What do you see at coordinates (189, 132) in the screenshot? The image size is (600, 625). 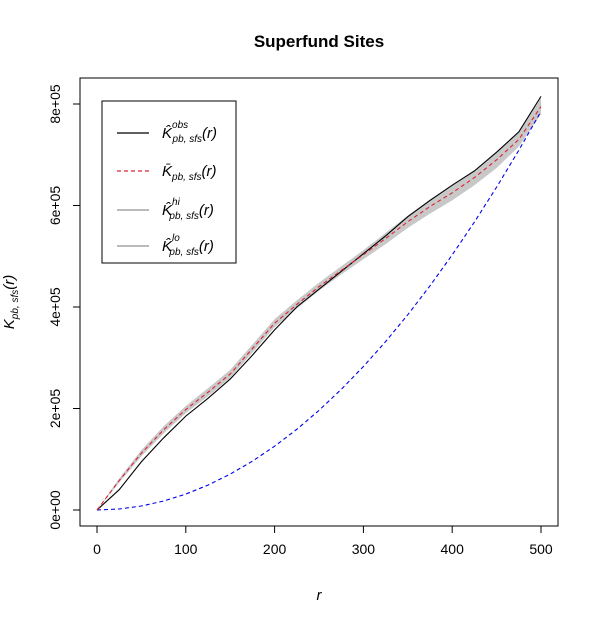 I see `legend-label-obs: K̂obs pb, sfs(r)` at bounding box center [189, 132].